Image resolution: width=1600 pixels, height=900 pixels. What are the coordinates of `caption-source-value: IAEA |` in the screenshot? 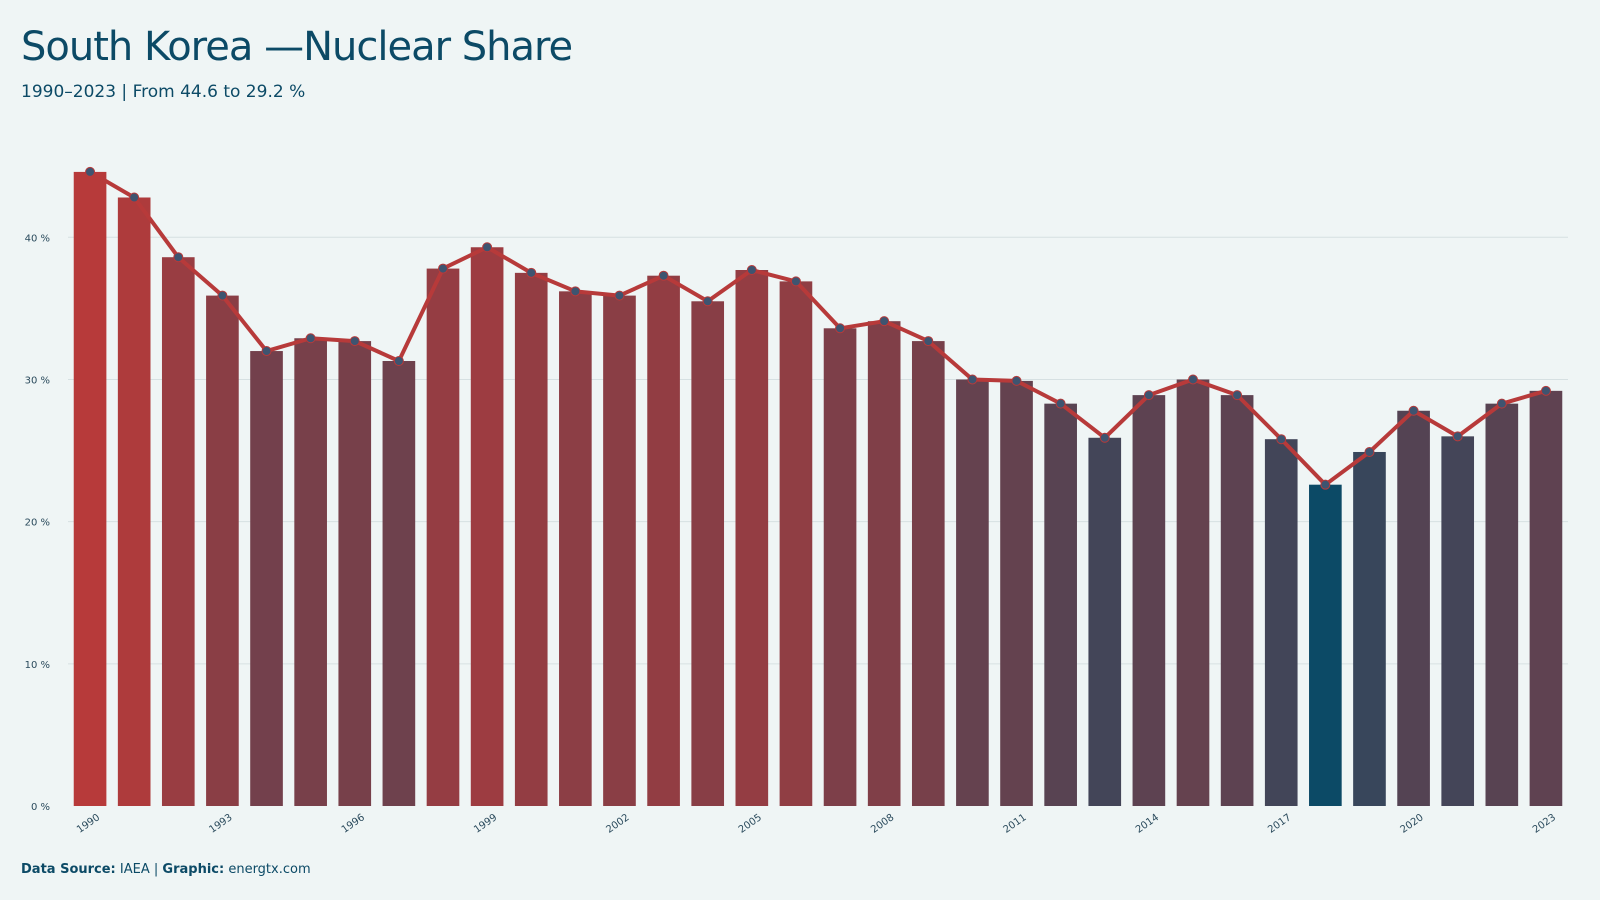 It's located at (139, 869).